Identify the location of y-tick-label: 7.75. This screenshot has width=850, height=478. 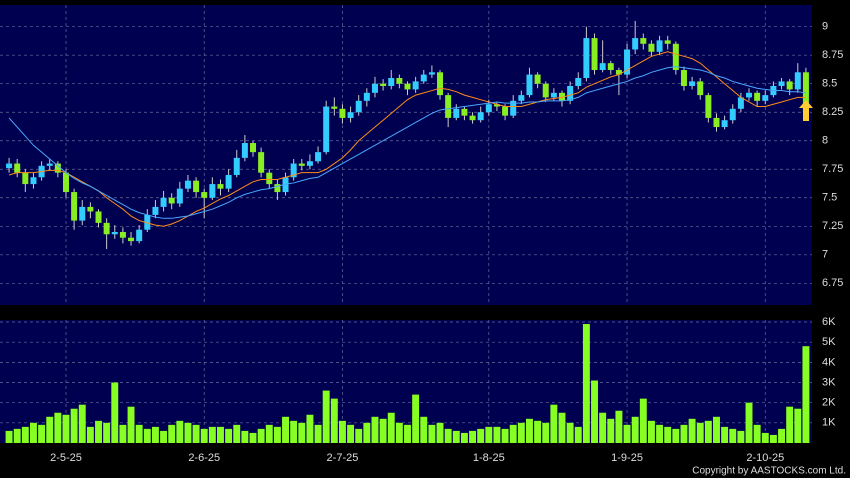
(832, 169).